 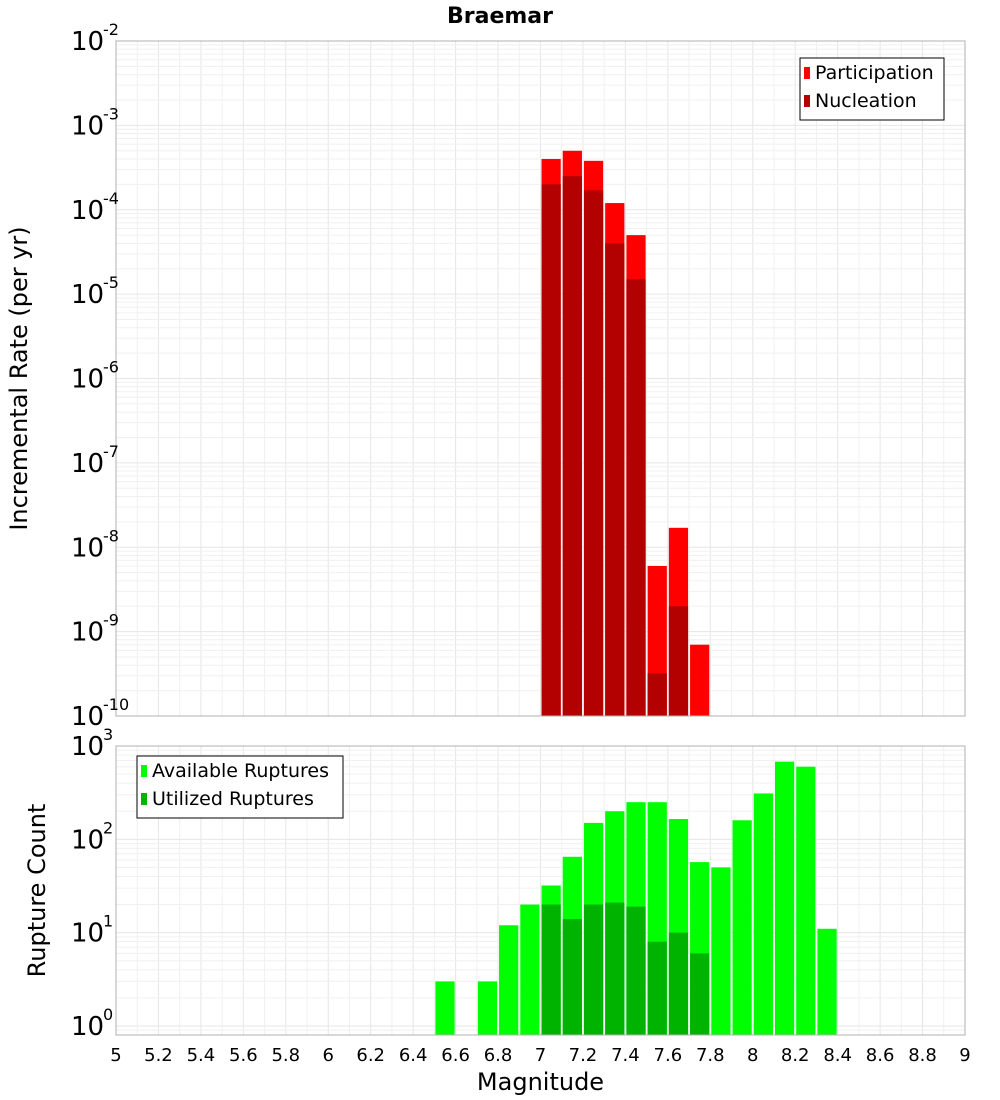 I want to click on x-tick-label: 7.2, so click(x=583, y=1055).